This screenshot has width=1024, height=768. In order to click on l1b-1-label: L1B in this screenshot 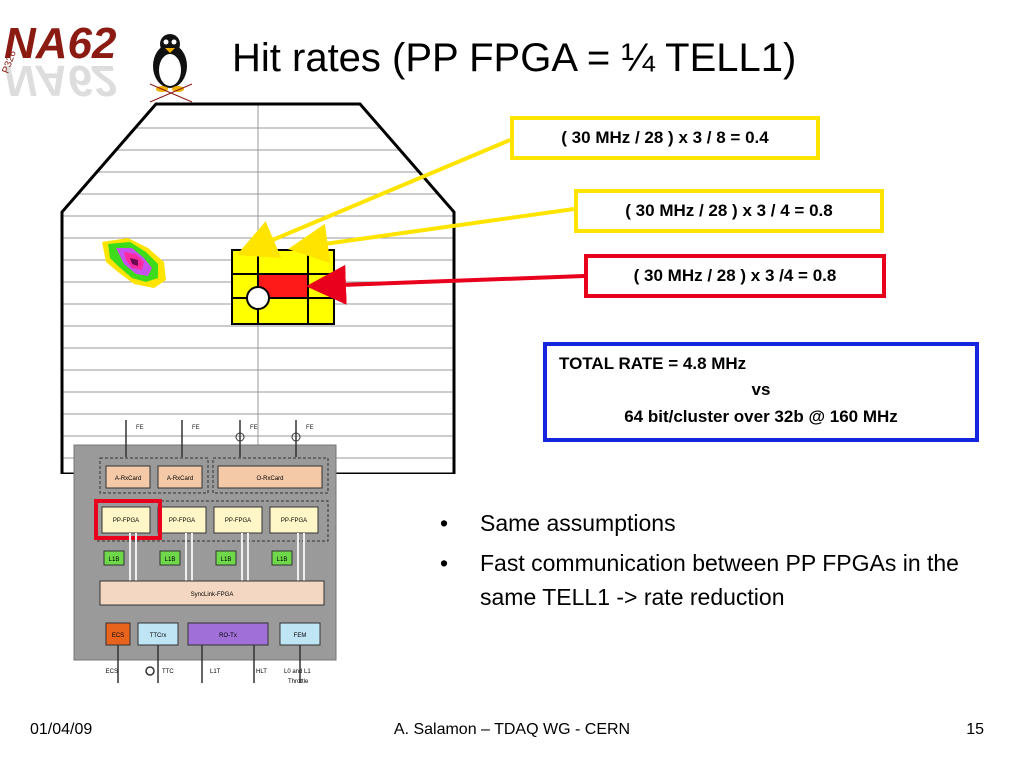, I will do `click(114, 560)`.